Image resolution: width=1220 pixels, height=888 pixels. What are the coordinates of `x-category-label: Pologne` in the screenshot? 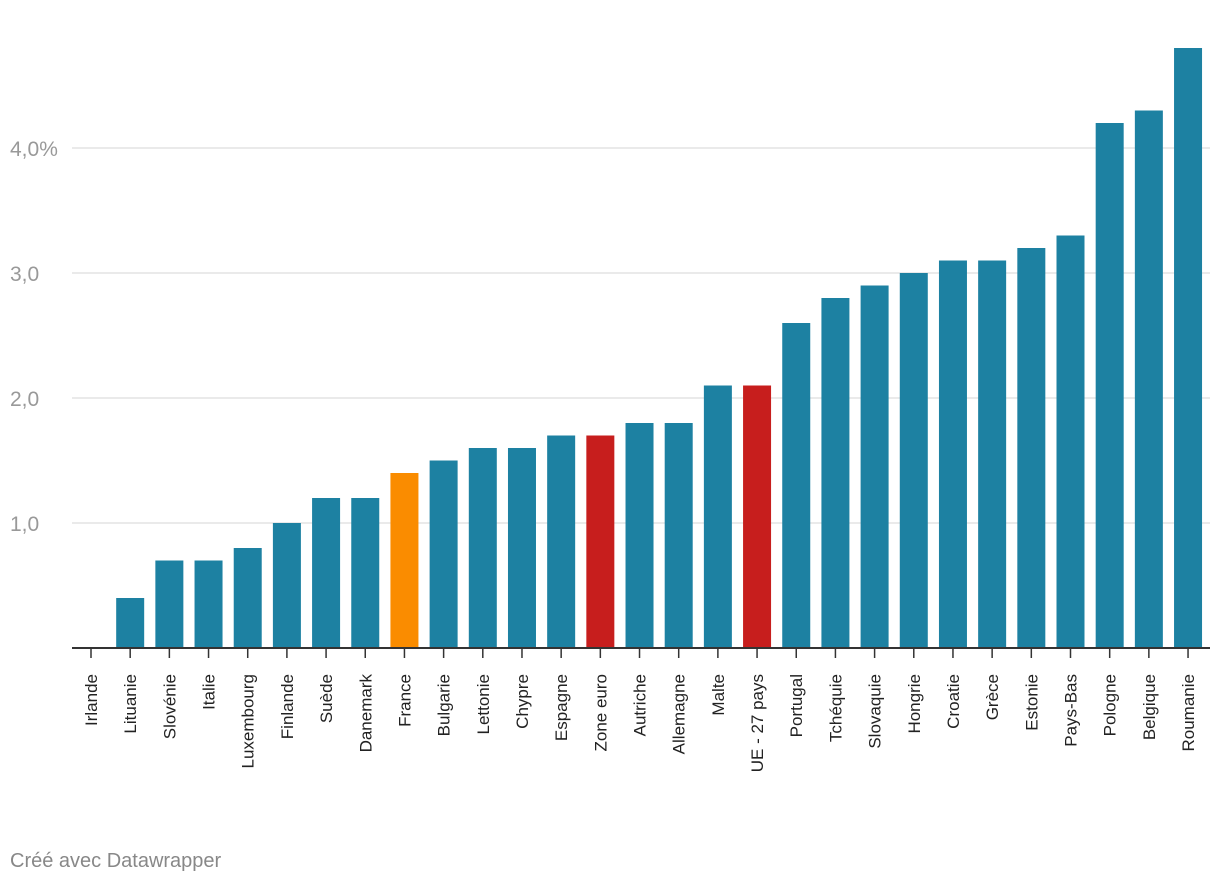 It's located at (1110, 705).